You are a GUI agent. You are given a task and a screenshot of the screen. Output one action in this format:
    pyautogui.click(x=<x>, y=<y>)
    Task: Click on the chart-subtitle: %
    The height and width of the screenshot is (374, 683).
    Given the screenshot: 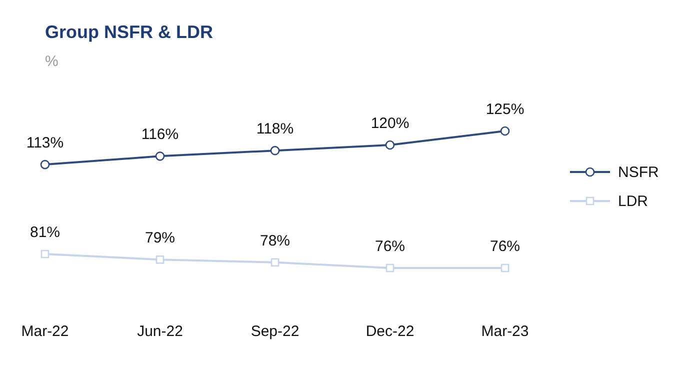 What is the action you would take?
    pyautogui.click(x=51, y=61)
    